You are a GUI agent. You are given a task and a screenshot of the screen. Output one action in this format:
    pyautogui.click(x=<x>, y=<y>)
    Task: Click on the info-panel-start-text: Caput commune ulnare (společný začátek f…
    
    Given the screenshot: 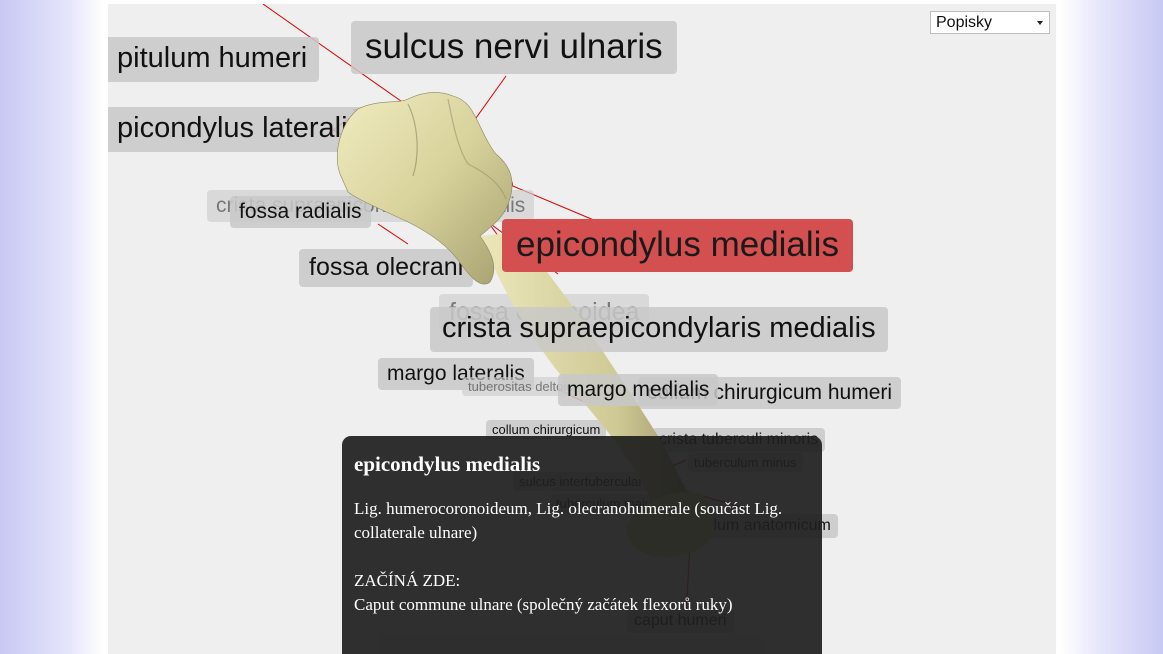 What is the action you would take?
    pyautogui.click(x=543, y=604)
    